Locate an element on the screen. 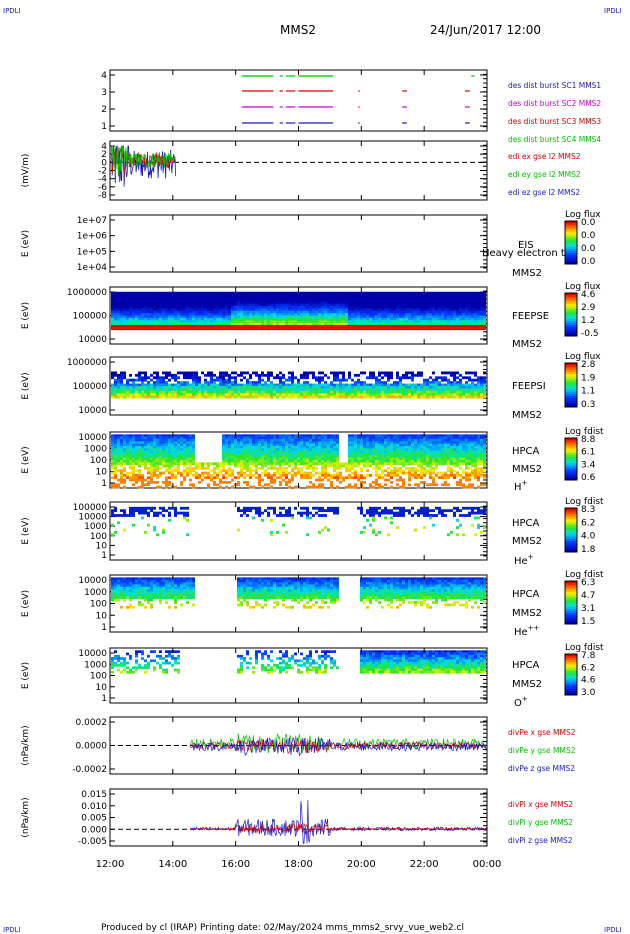 This screenshot has height=934, width=630. y-tick-label: -6 is located at coordinates (102, 188).